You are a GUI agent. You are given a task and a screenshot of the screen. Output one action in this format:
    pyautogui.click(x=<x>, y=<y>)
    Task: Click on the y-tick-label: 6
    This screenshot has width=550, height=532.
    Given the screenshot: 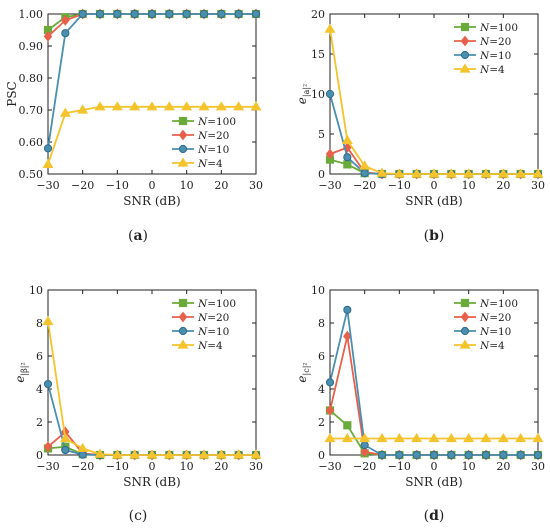 What is the action you would take?
    pyautogui.click(x=39, y=356)
    